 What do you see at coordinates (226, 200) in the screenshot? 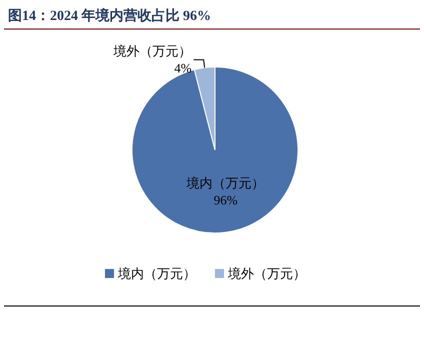
I see `data-label: 96%` at bounding box center [226, 200].